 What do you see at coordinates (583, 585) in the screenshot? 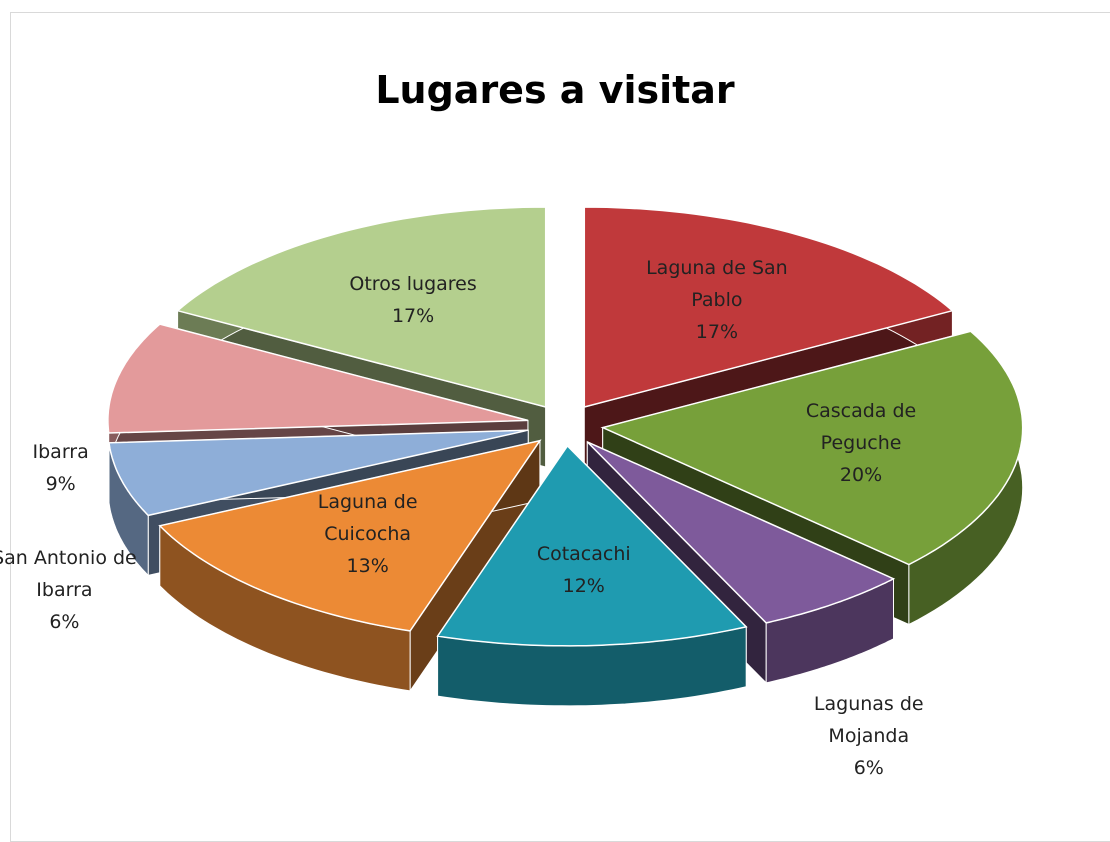
I see `value-label: 12%` at bounding box center [583, 585].